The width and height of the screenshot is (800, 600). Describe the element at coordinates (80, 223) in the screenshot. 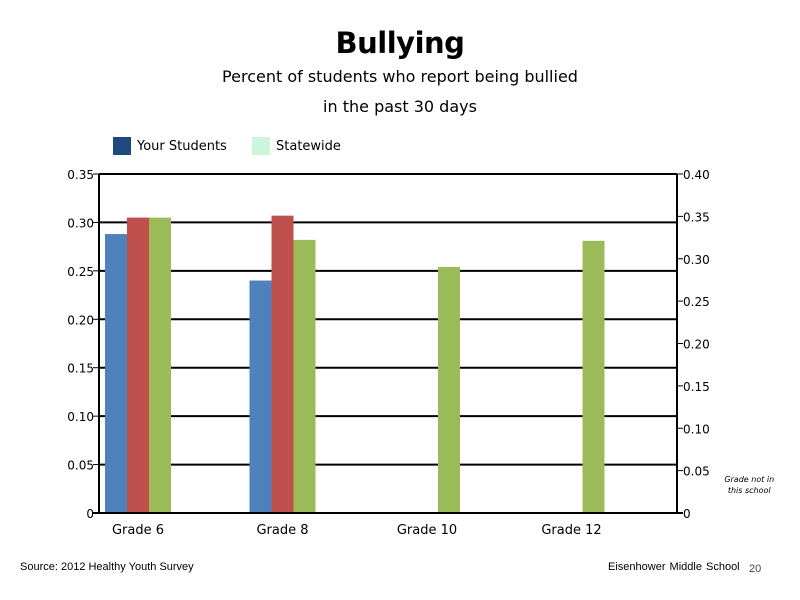

I see `left-axis-tick-label: 0.30` at that location.